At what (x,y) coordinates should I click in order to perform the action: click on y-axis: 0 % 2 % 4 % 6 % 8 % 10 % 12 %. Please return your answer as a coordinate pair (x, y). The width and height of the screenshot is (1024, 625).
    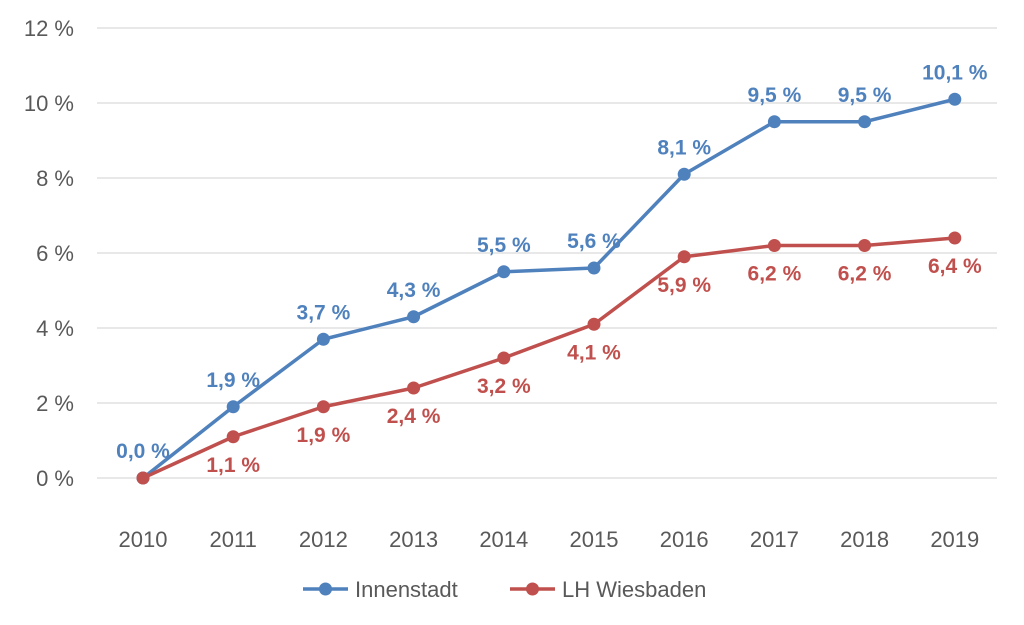
    Looking at the image, I should click on (49, 253).